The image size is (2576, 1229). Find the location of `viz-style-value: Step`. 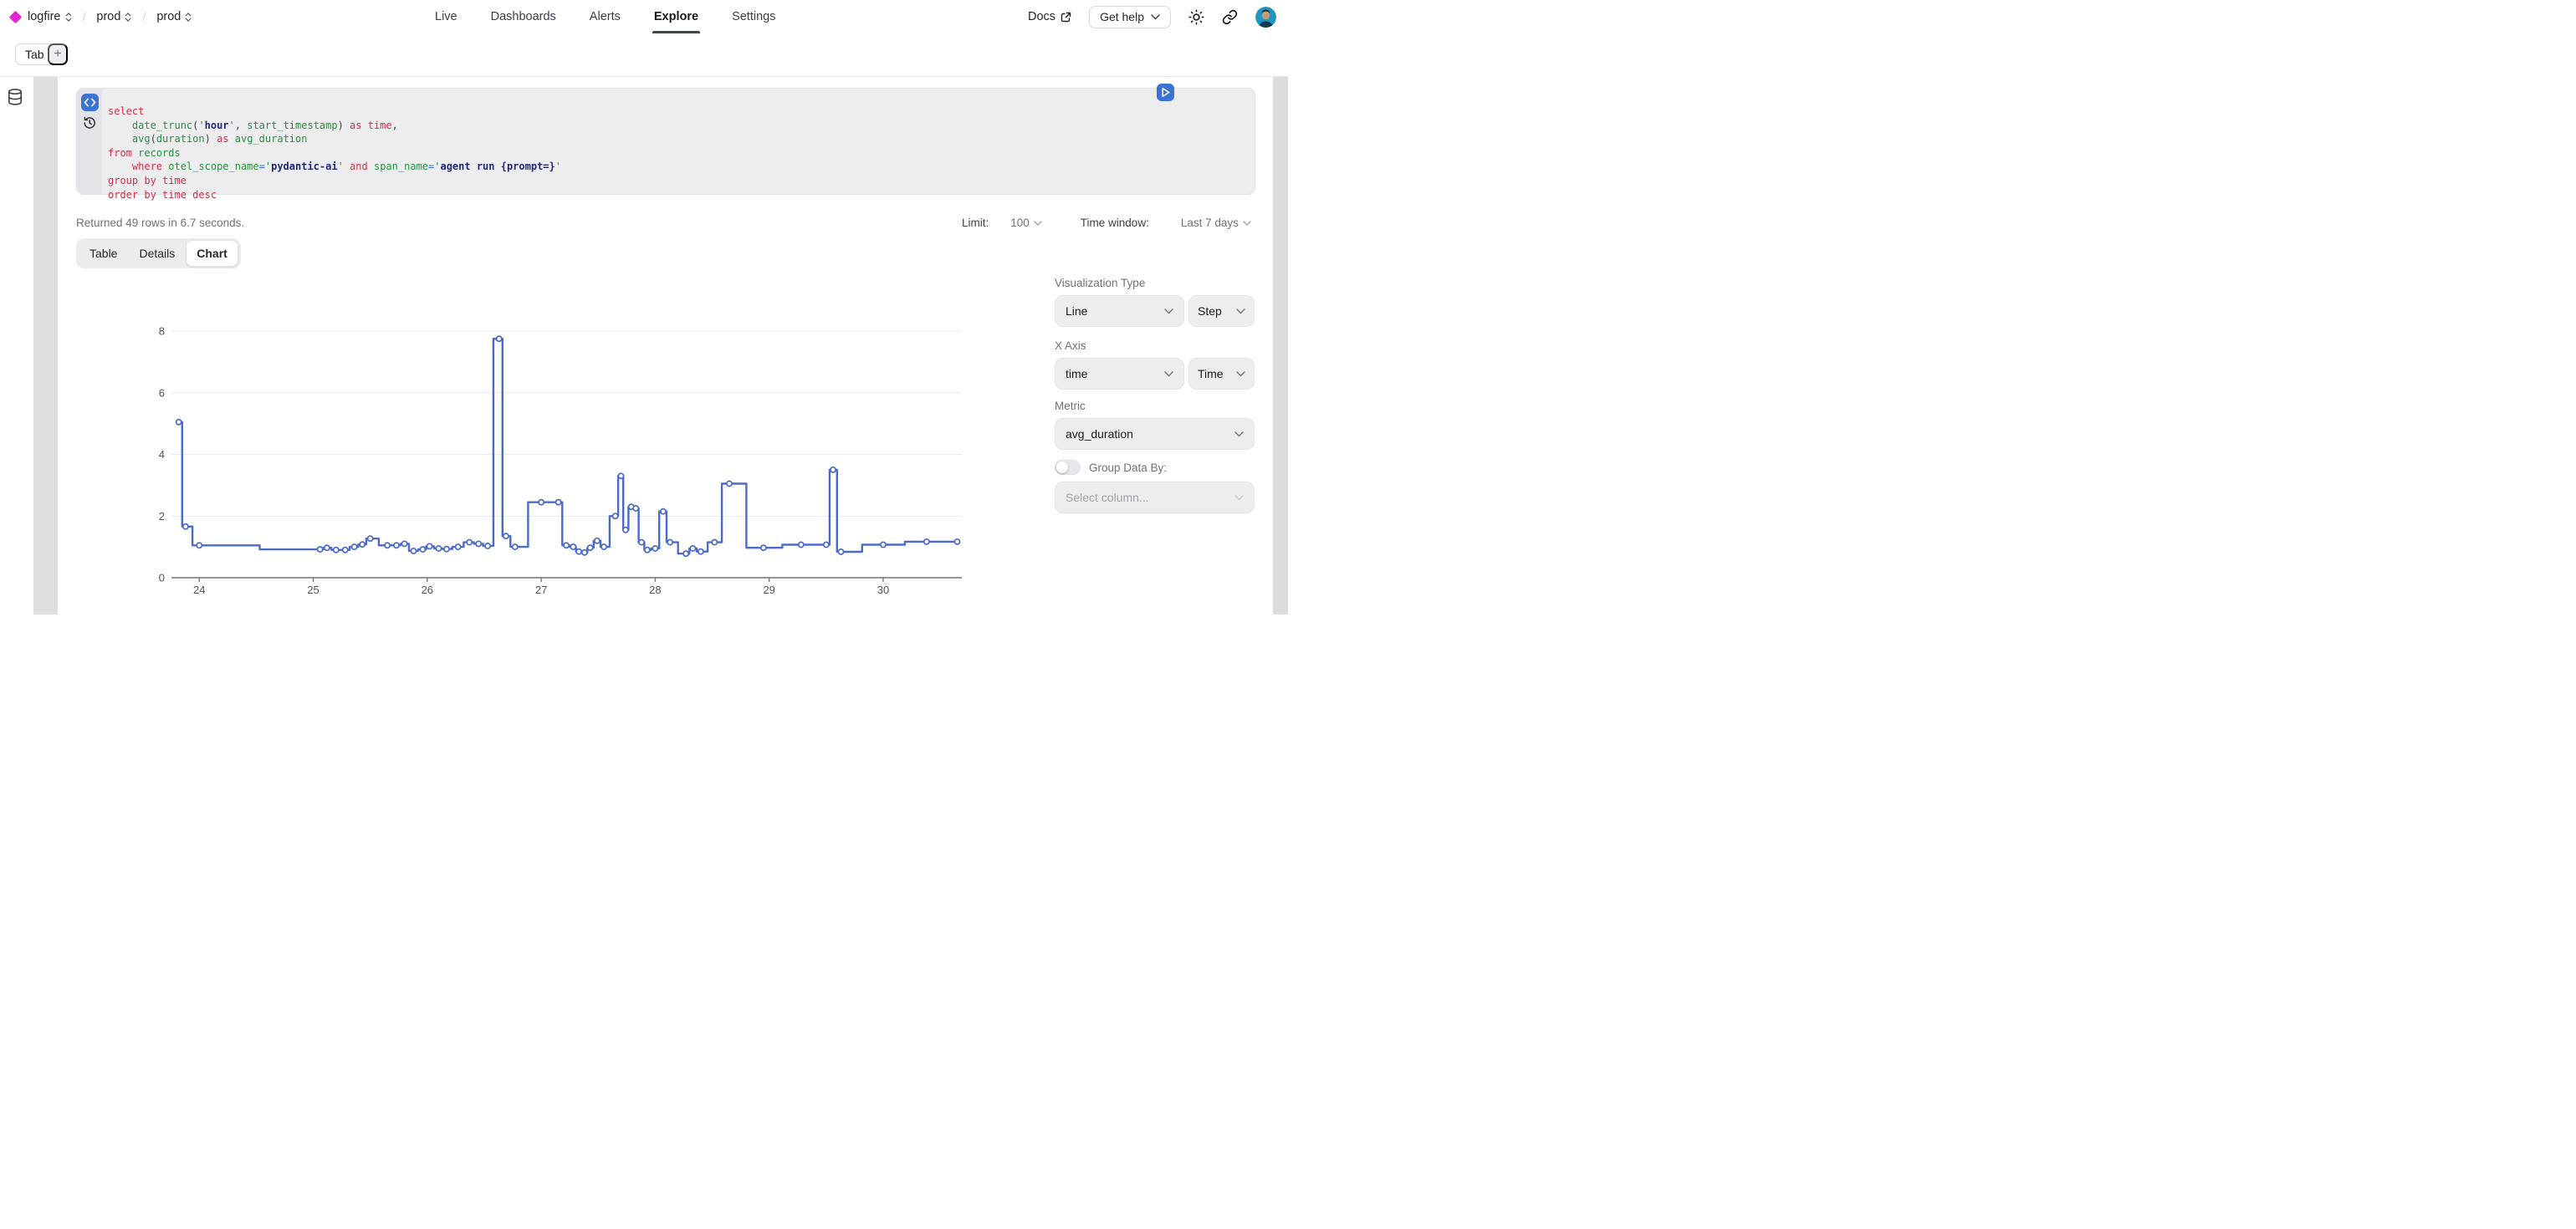

viz-style-value: Step is located at coordinates (1210, 311).